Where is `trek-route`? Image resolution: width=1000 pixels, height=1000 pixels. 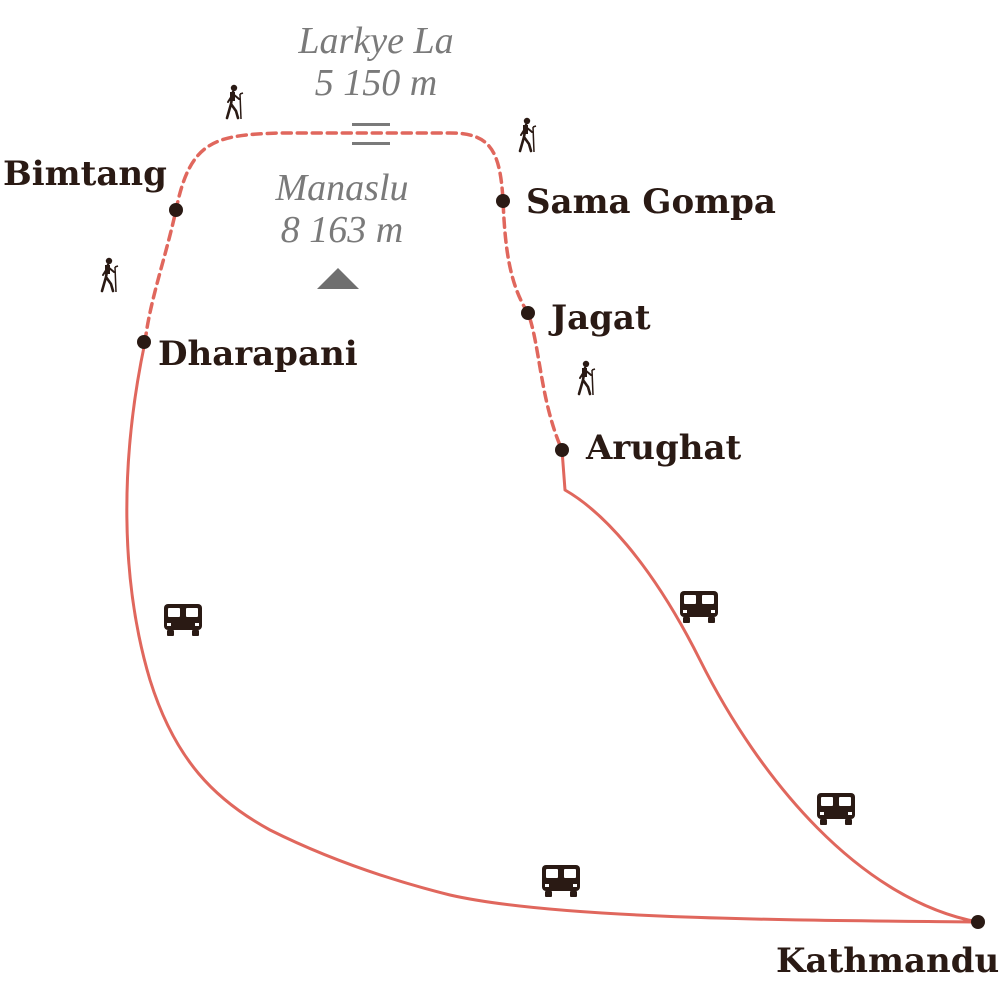 trek-route is located at coordinates (353, 291).